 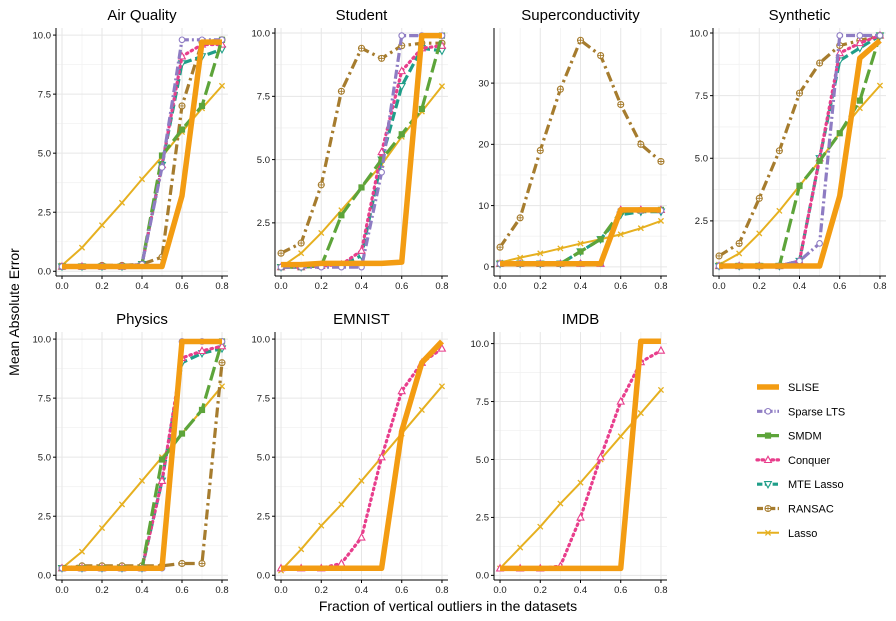 What do you see at coordinates (795, 510) in the screenshot?
I see `legend-item-ransac: RANSAC` at bounding box center [795, 510].